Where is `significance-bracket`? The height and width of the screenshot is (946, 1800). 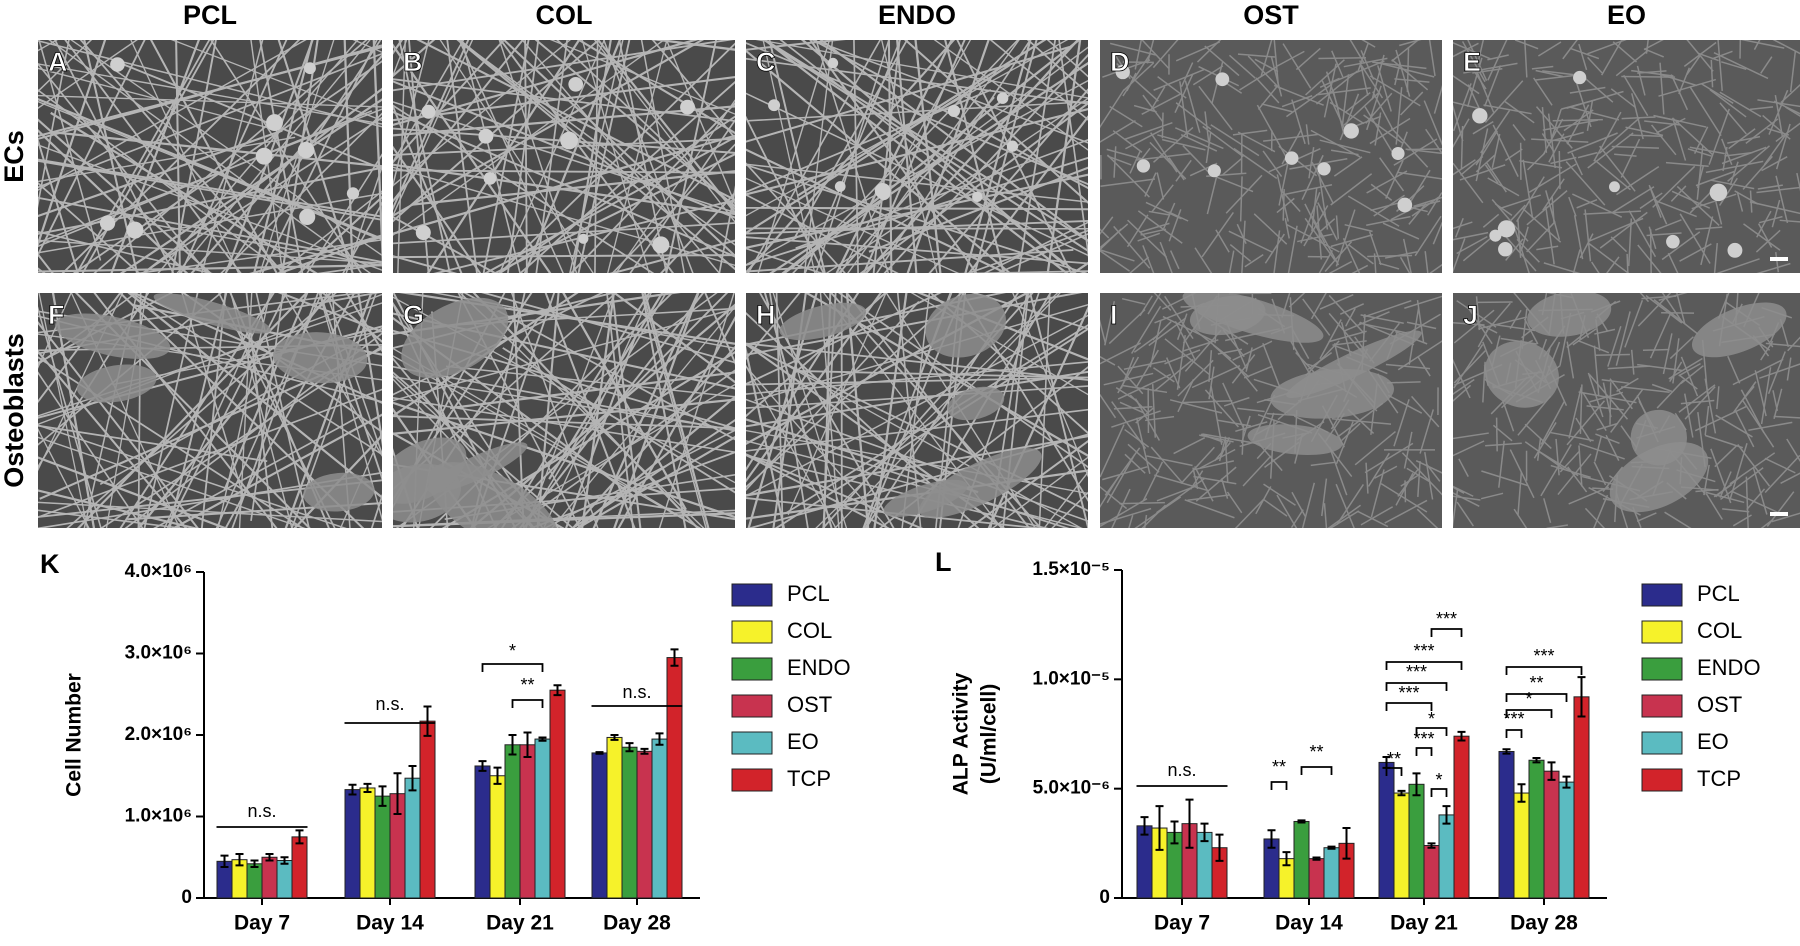
significance-bracket is located at coordinates (1316, 770).